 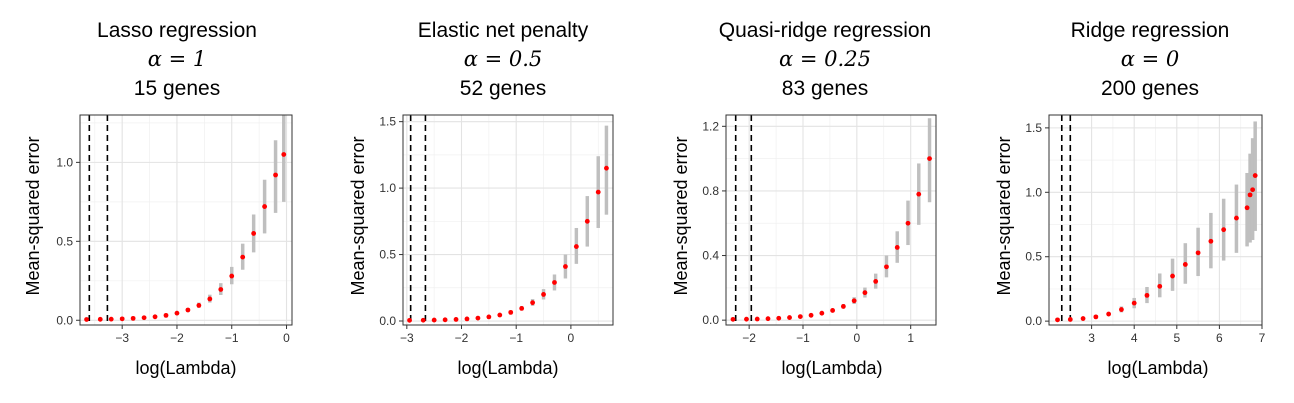 I want to click on panel-title: Quasi-ridge regression, so click(x=825, y=30).